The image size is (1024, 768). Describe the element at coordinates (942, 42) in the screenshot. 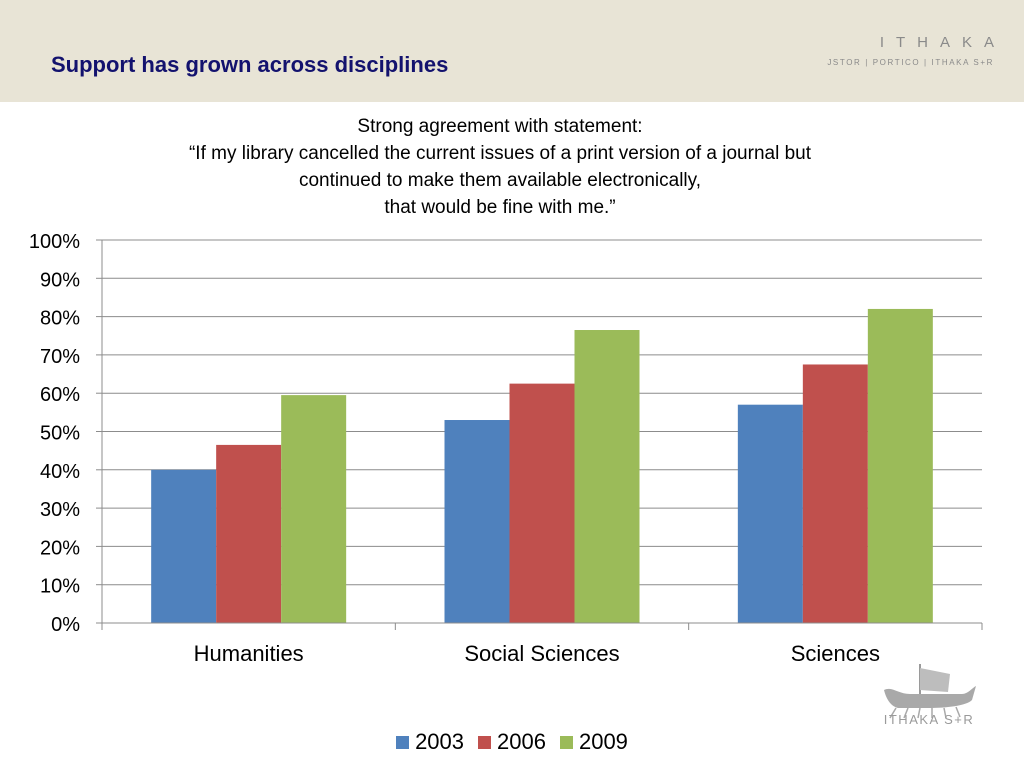

I see `ithaka-logo-name: ITHAKA` at that location.